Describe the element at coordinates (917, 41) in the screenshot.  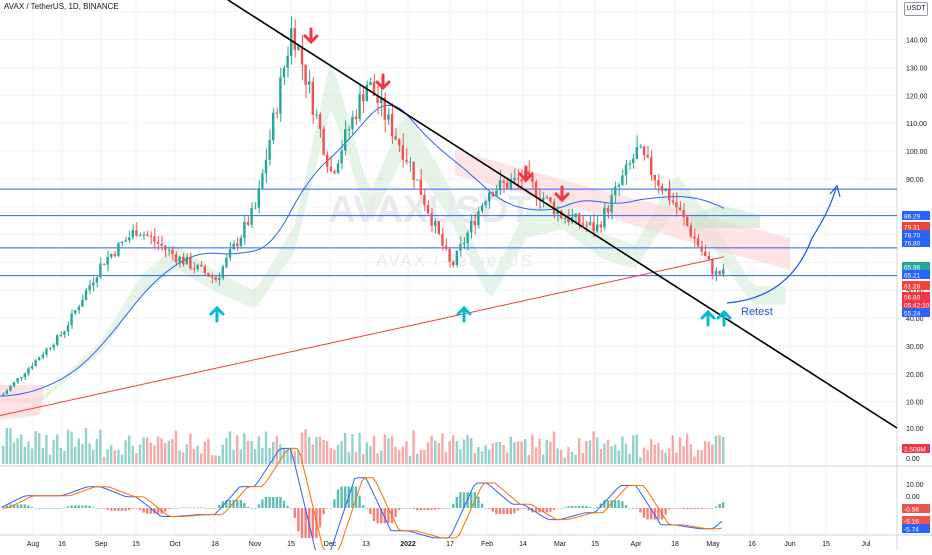
I see `price-tick-label: 140.00` at that location.